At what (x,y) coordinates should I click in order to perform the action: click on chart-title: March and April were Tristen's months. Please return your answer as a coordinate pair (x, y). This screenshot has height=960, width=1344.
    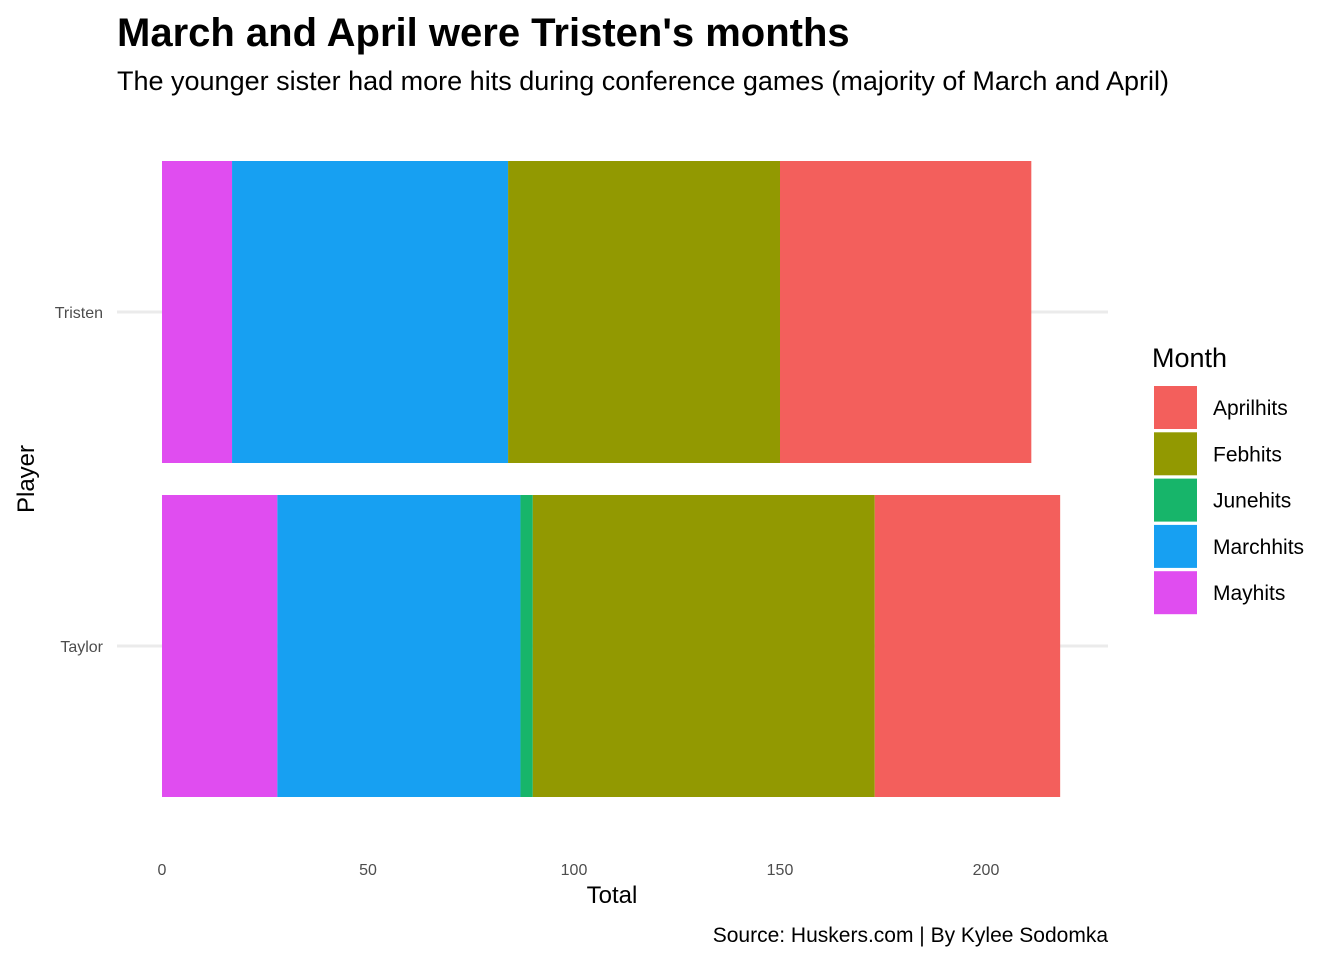
    Looking at the image, I should click on (483, 33).